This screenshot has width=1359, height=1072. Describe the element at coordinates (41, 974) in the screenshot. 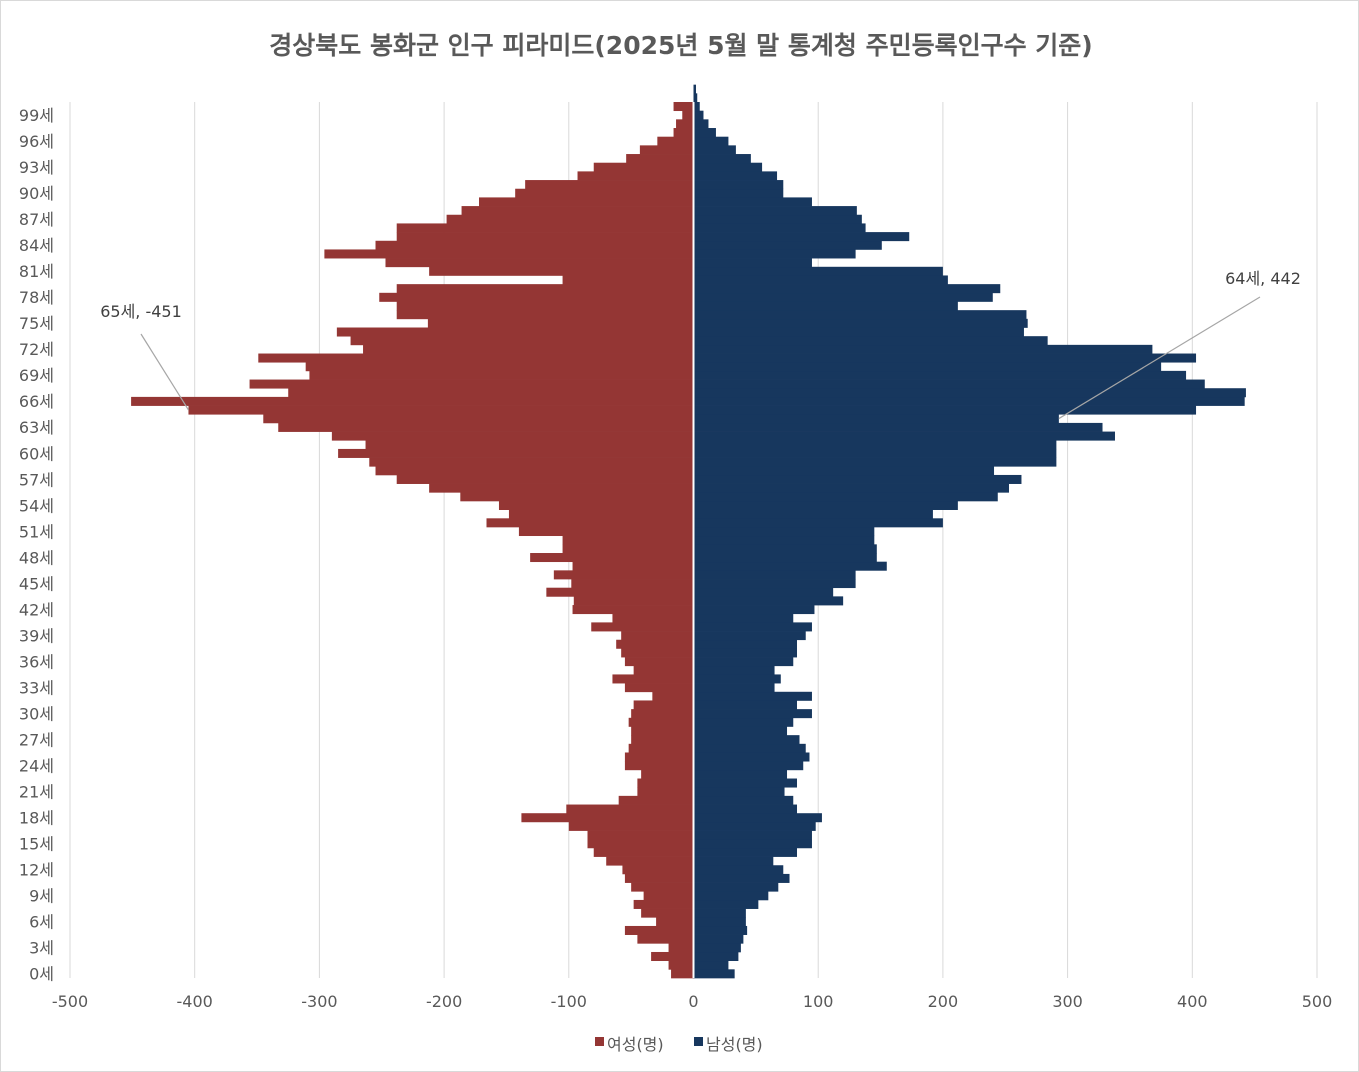

I see `y-tick-0: 0세` at that location.